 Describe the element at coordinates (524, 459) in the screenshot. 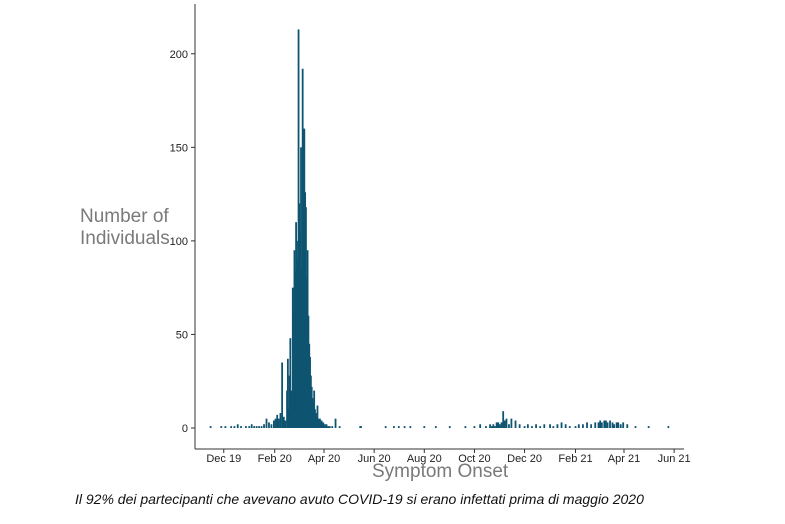

I see `x-tick-label: Dec 20` at that location.